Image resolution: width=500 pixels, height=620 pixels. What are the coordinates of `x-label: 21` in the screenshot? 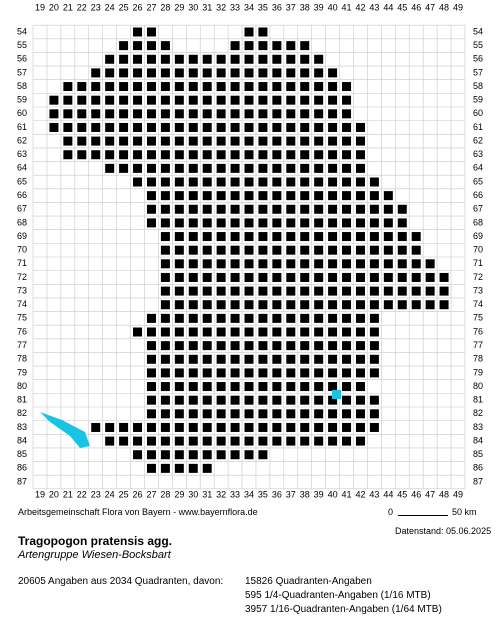 It's located at (68, 494).